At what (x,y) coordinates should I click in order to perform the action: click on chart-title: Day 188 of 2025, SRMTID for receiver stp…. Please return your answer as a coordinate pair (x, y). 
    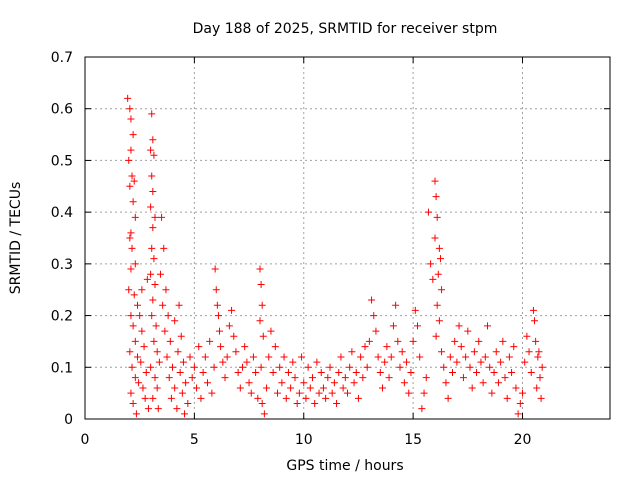
    Looking at the image, I should click on (345, 29).